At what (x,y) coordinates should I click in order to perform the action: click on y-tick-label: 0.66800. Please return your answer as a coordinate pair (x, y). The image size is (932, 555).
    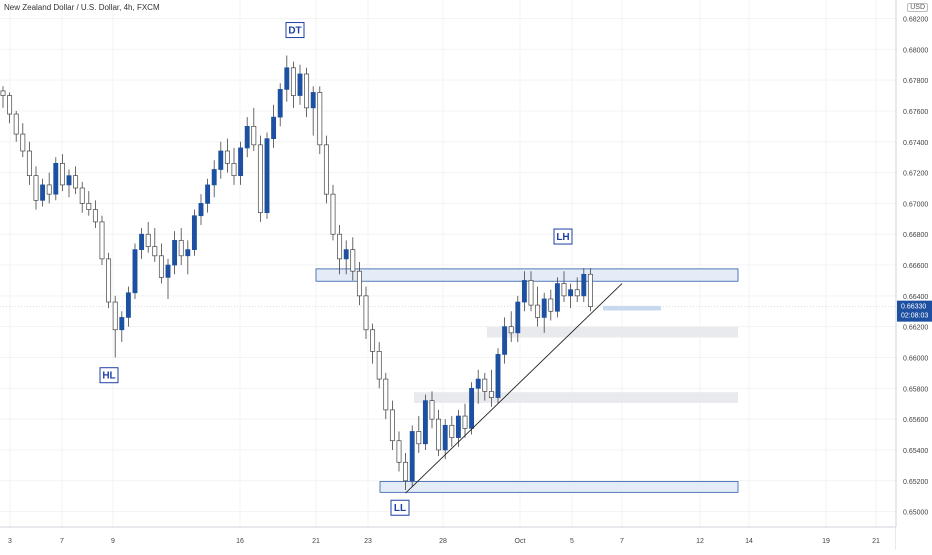
    Looking at the image, I should click on (915, 235).